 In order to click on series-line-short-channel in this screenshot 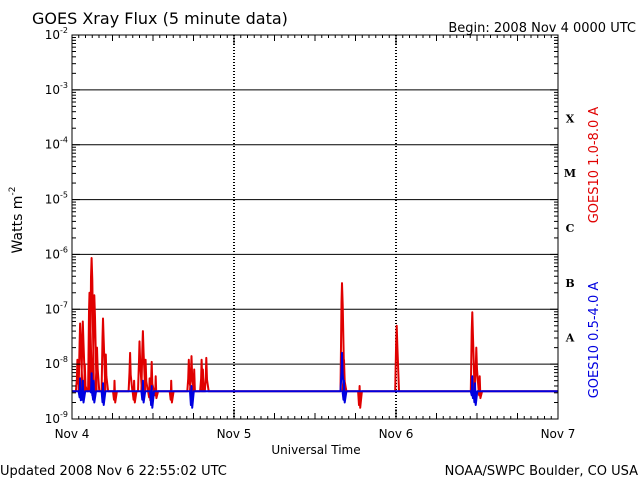, I will do `click(315, 380)`.